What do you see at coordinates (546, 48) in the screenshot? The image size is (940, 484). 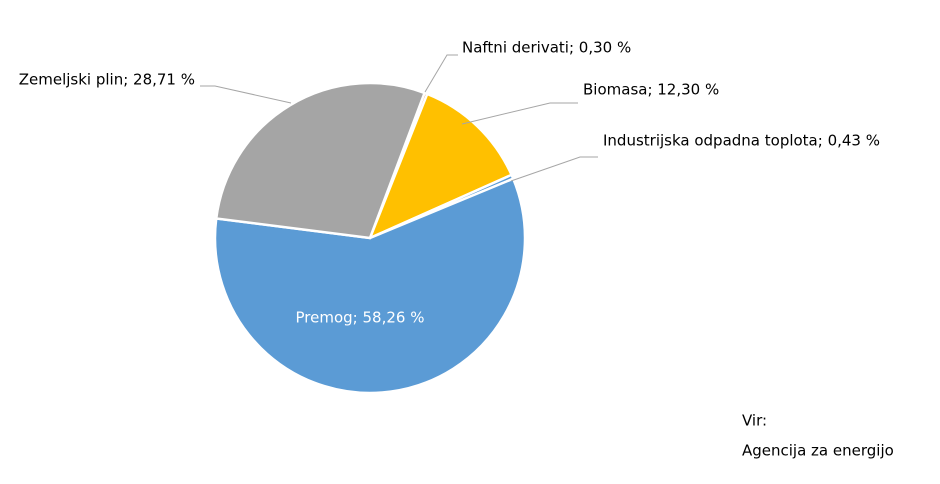 I see `data-label: Naftni derivati; 0,30 %` at bounding box center [546, 48].